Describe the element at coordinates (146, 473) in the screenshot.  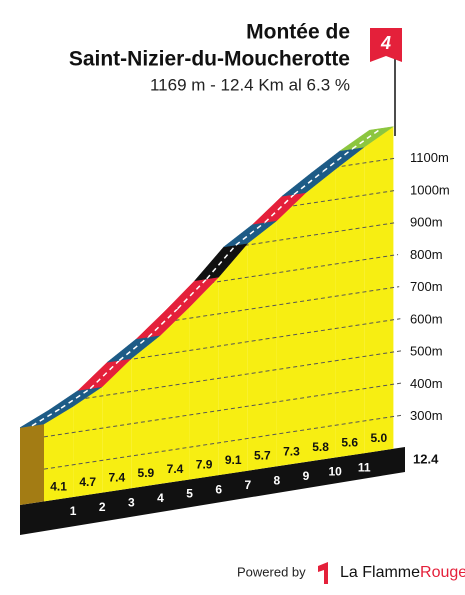
I see `gradient-label: 5.9` at that location.